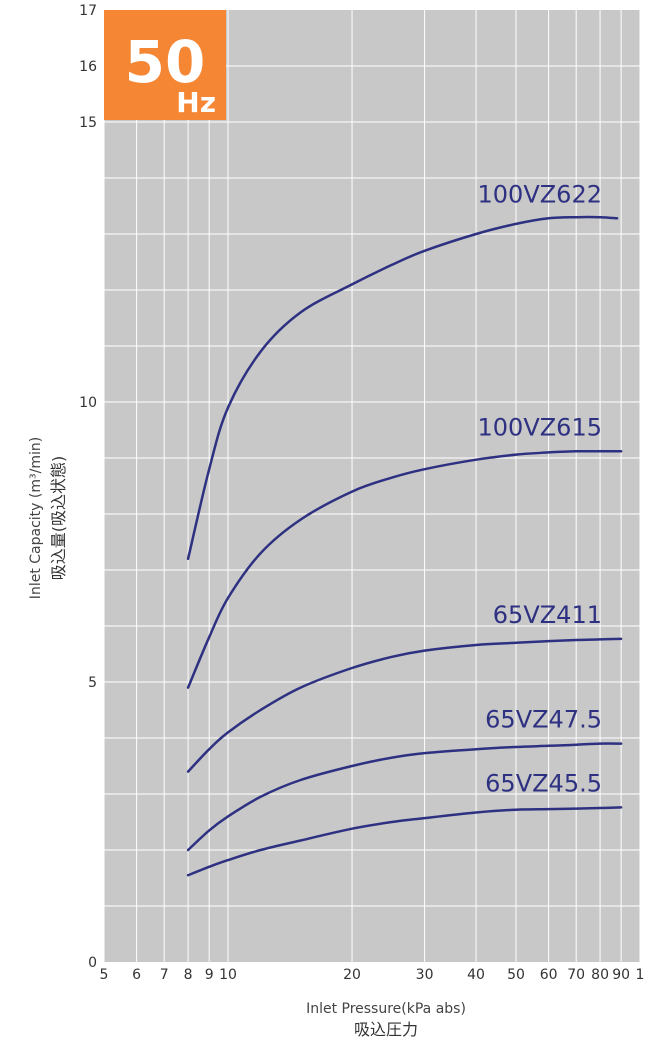  Describe the element at coordinates (476, 975) in the screenshot. I see `x-tick-label: 40` at that location.